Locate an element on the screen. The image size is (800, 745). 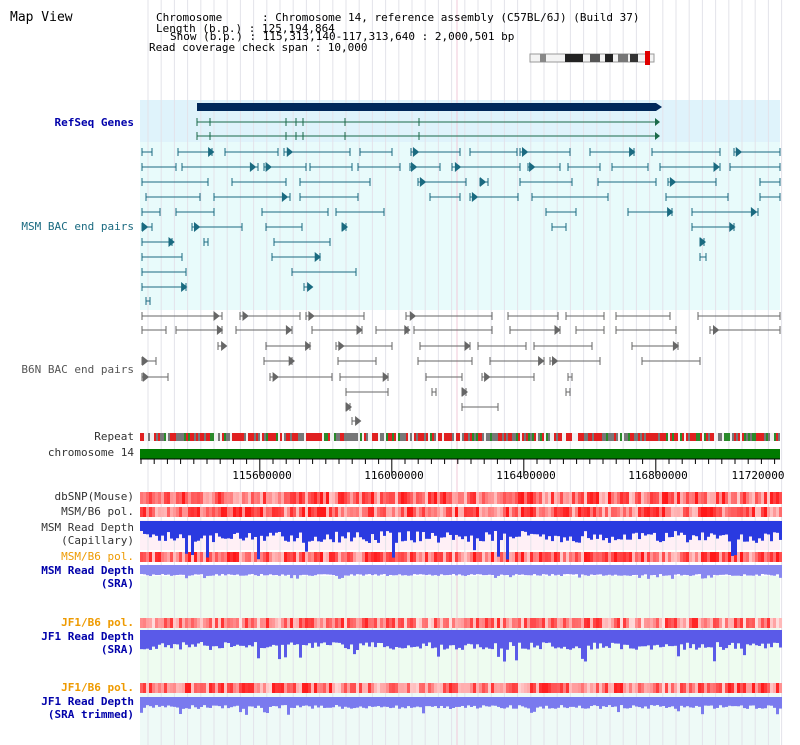
track-label-msm-b6-pol-2: MSM/B6 pol. is located at coordinates (97, 556).